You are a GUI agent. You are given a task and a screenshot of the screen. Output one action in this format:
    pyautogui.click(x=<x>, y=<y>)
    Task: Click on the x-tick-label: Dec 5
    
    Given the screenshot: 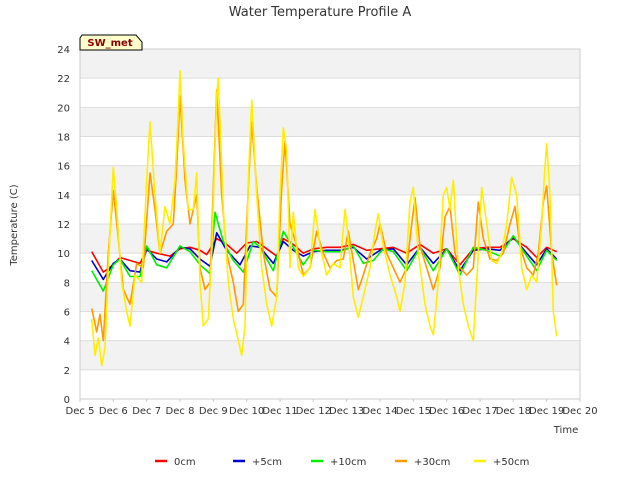 What is the action you would take?
    pyautogui.click(x=80, y=411)
    